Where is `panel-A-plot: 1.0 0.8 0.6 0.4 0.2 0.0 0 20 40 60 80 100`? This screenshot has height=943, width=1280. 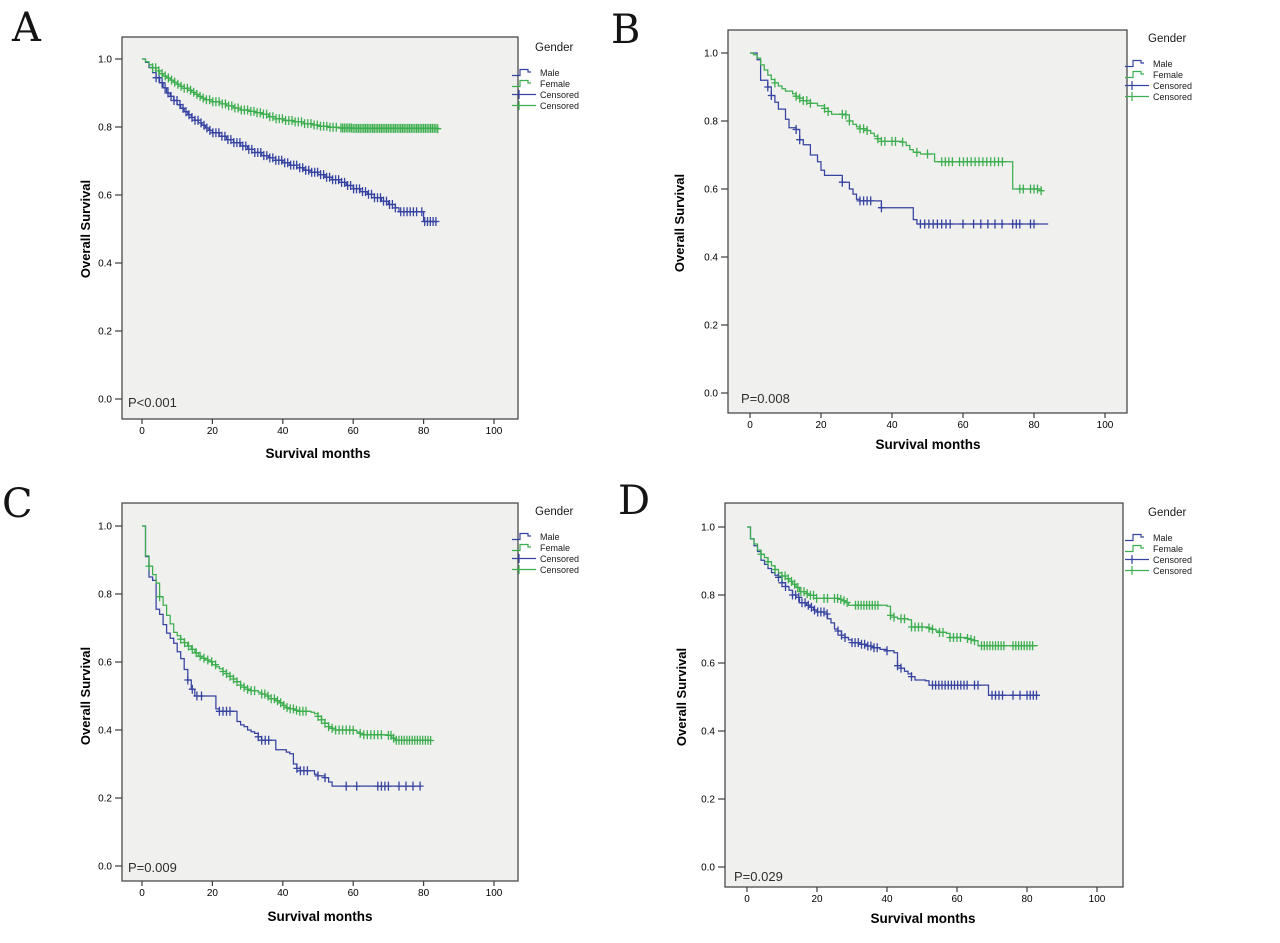
panel-A-plot: 1.0 0.8 0.6 0.4 0.2 0.0 0 20 40 60 80 100 is located at coordinates (308, 236).